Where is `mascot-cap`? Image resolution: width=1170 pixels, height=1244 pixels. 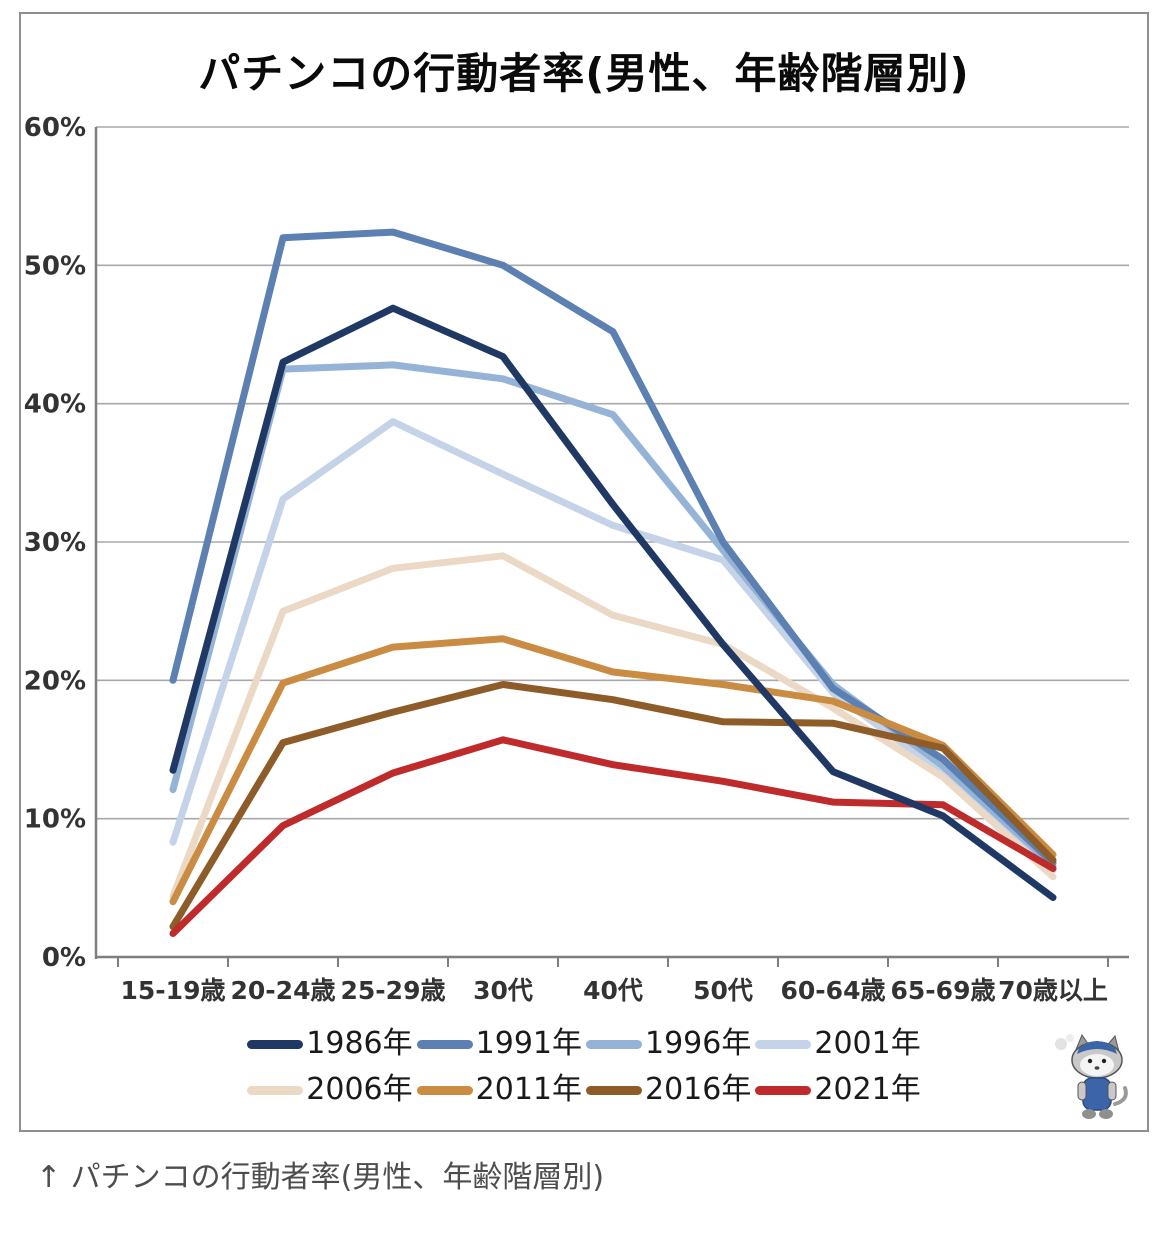 mascot-cap is located at coordinates (1097, 1047).